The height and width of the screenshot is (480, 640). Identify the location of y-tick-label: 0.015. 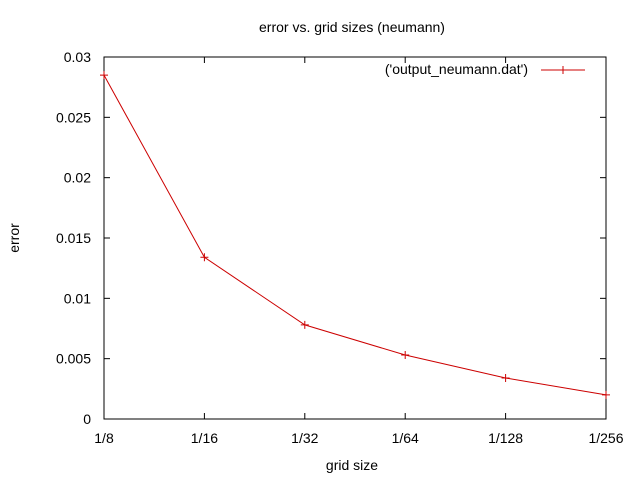
(73, 238).